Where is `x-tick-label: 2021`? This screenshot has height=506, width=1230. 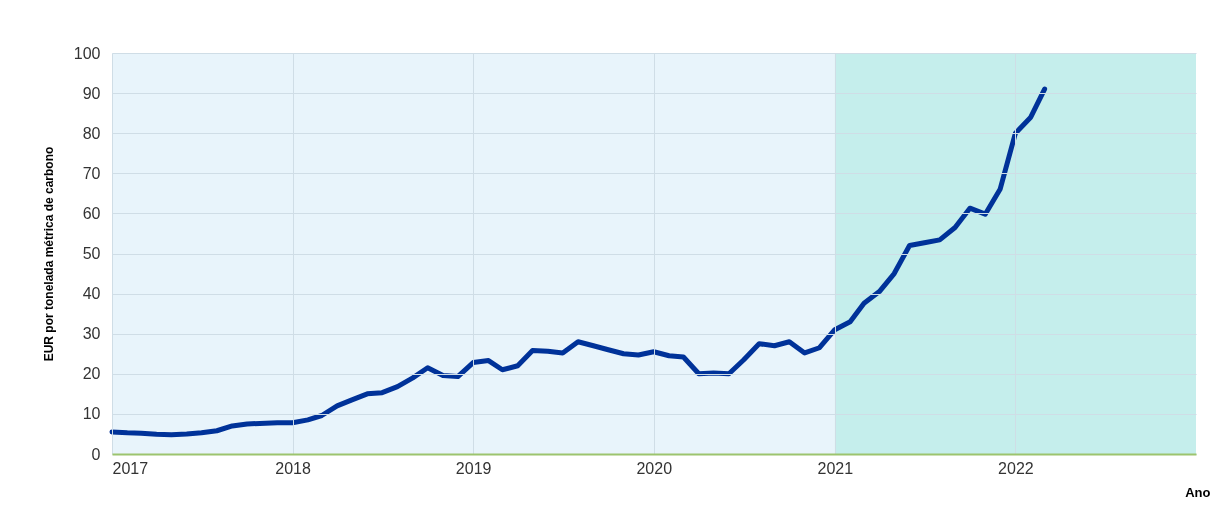 x-tick-label: 2021 is located at coordinates (835, 468).